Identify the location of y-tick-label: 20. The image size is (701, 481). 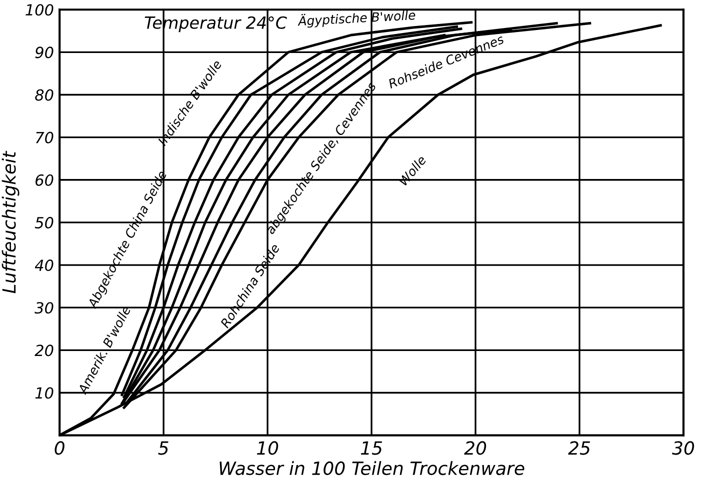
(44, 350).